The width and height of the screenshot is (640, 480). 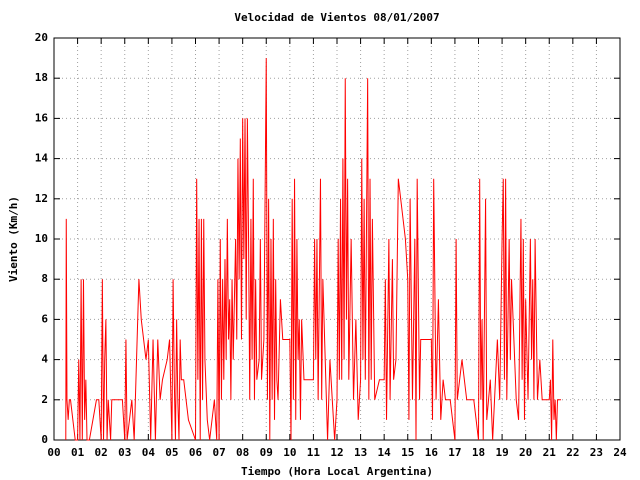 What do you see at coordinates (41, 238) in the screenshot?
I see `y-tick-label: 10` at bounding box center [41, 238].